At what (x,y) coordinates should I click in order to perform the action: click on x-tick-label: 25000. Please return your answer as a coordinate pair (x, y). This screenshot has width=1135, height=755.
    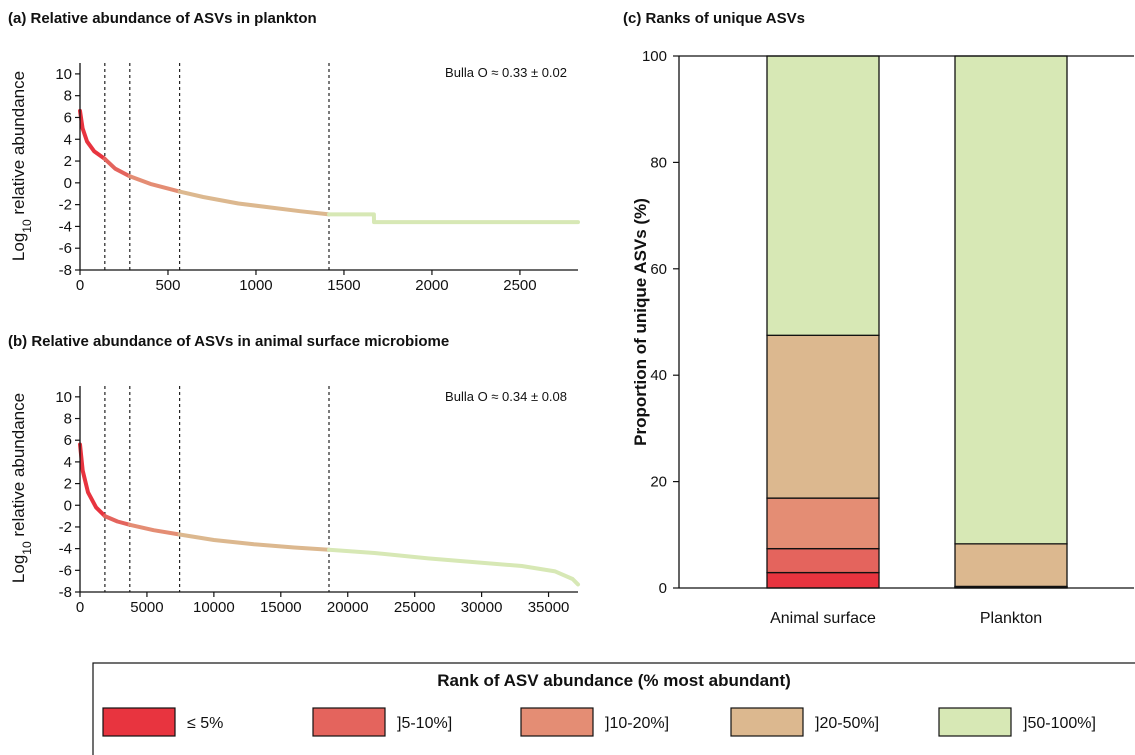
    Looking at the image, I should click on (415, 607).